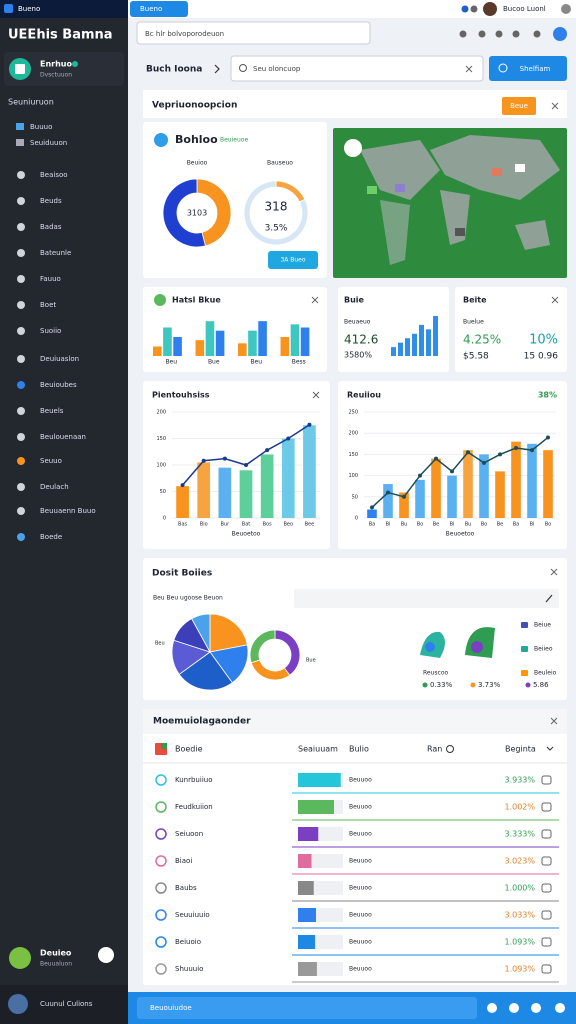 This screenshot has width=576, height=1024. What do you see at coordinates (51, 461) in the screenshot?
I see `nav-item: Seuuo` at bounding box center [51, 461].